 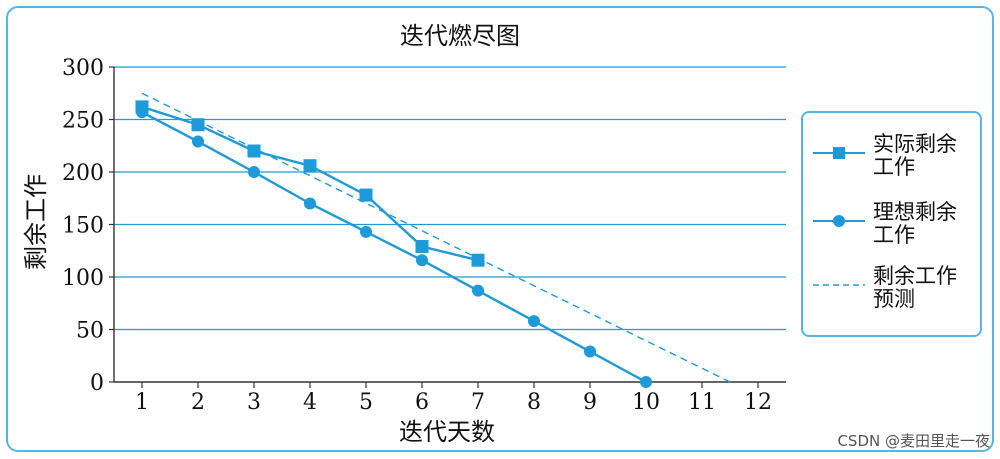 I want to click on legend-label-line: 理想剩余, so click(x=915, y=212).